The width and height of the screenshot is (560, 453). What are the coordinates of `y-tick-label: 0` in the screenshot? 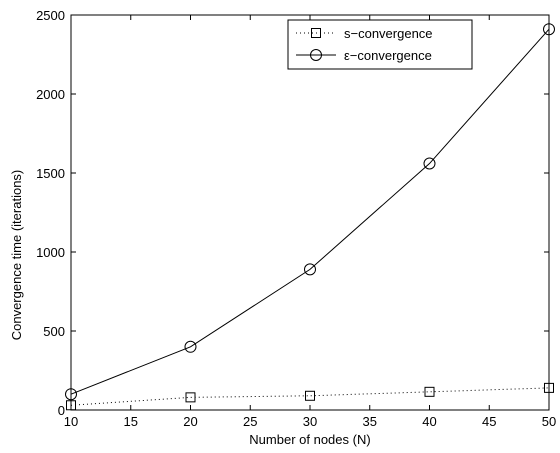 It's located at (61, 410).